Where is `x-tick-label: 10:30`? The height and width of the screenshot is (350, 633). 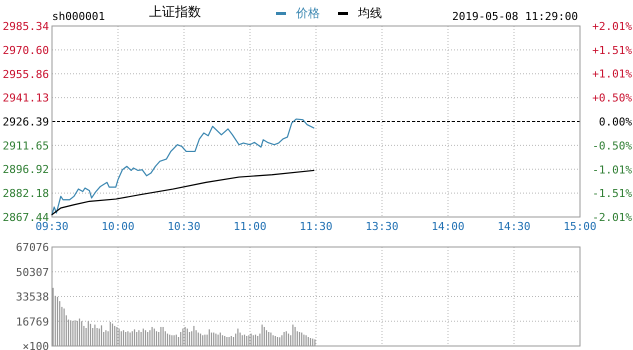 x-tick-label: 10:30 is located at coordinates (184, 226).